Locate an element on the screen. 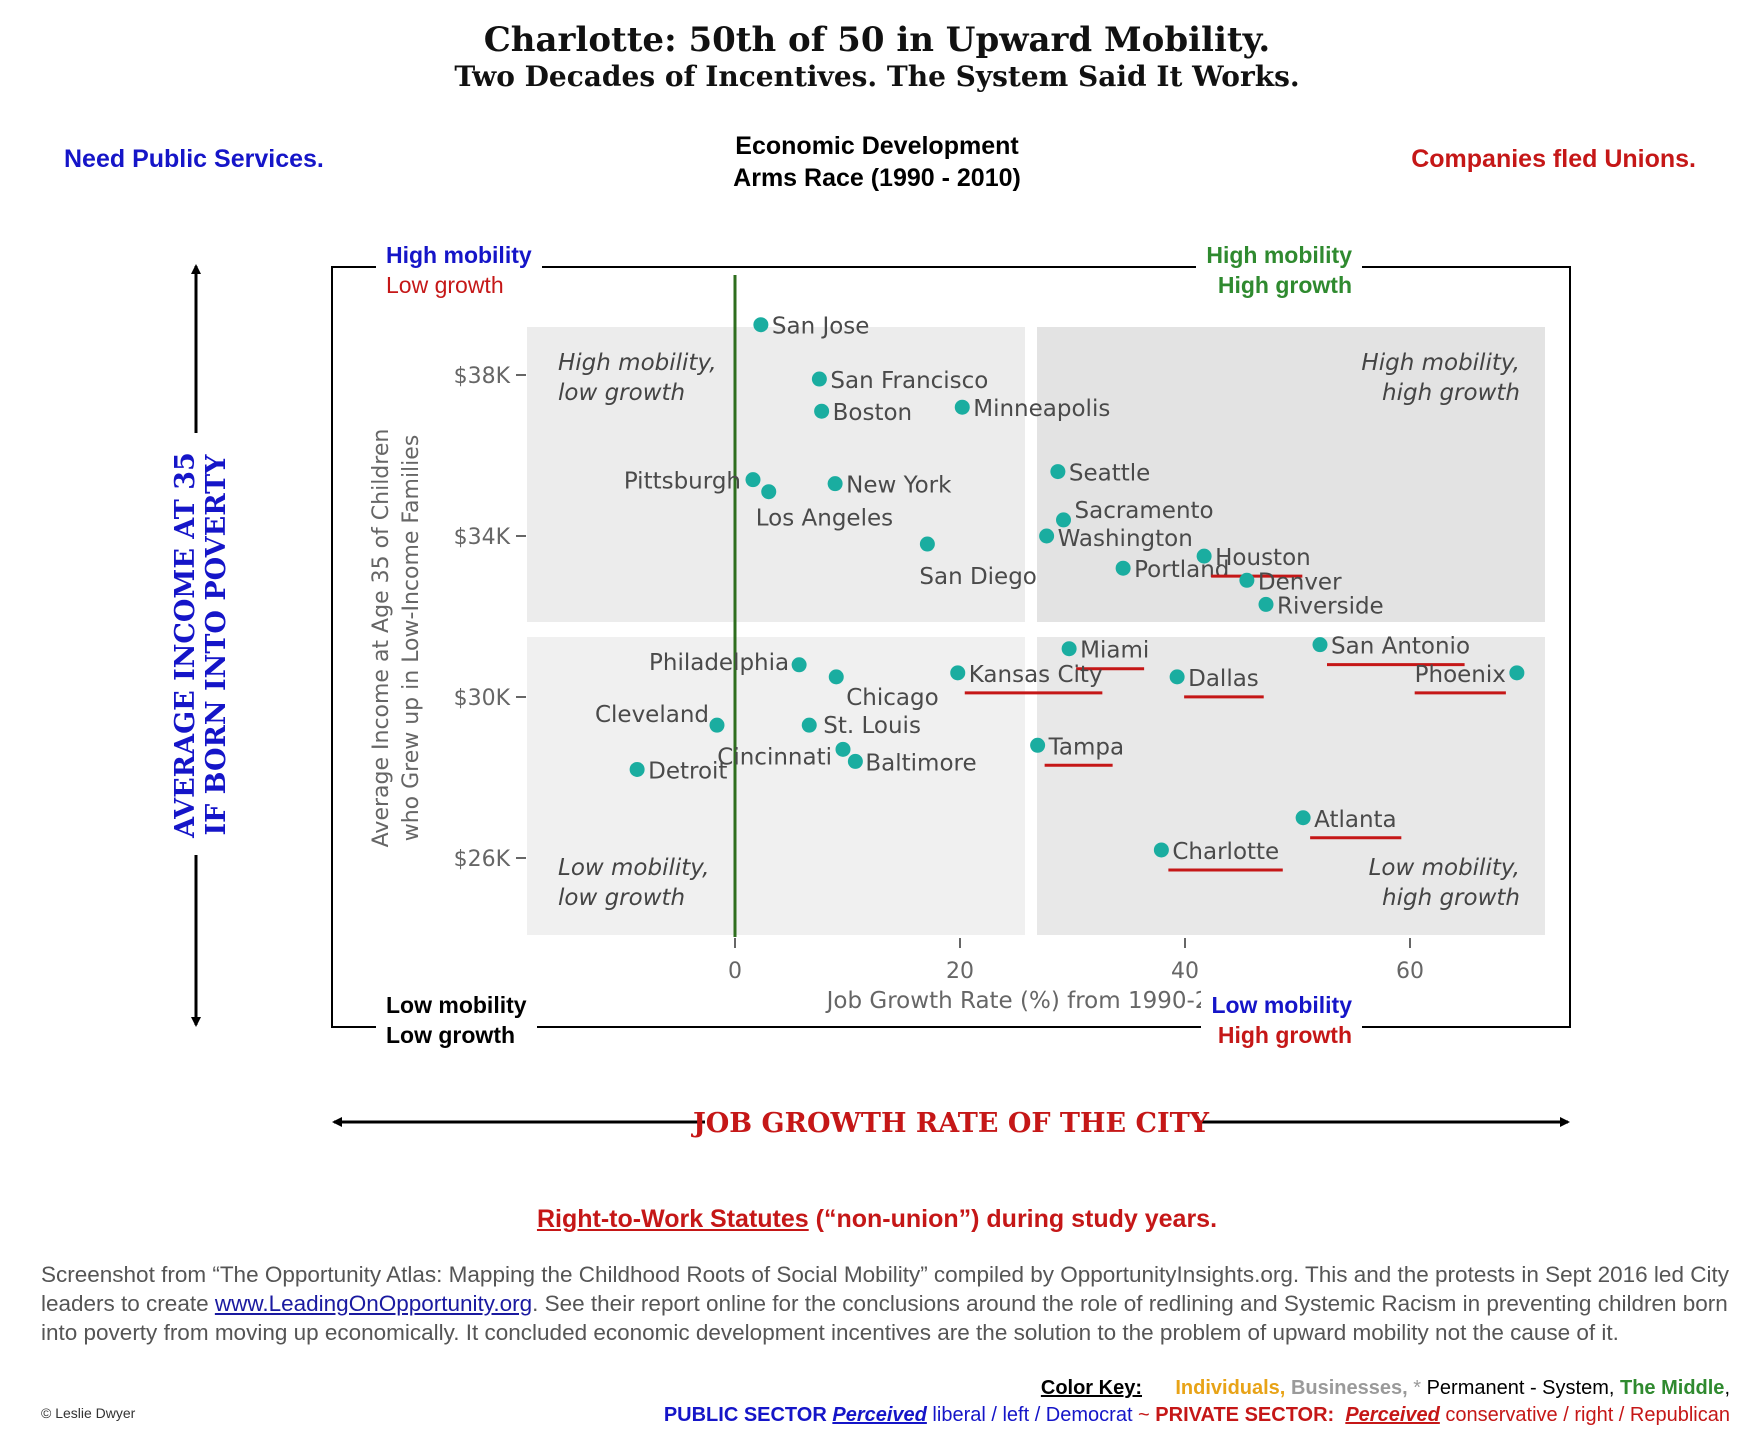  label-kansas-city: Kansas City is located at coordinates (1036, 675).